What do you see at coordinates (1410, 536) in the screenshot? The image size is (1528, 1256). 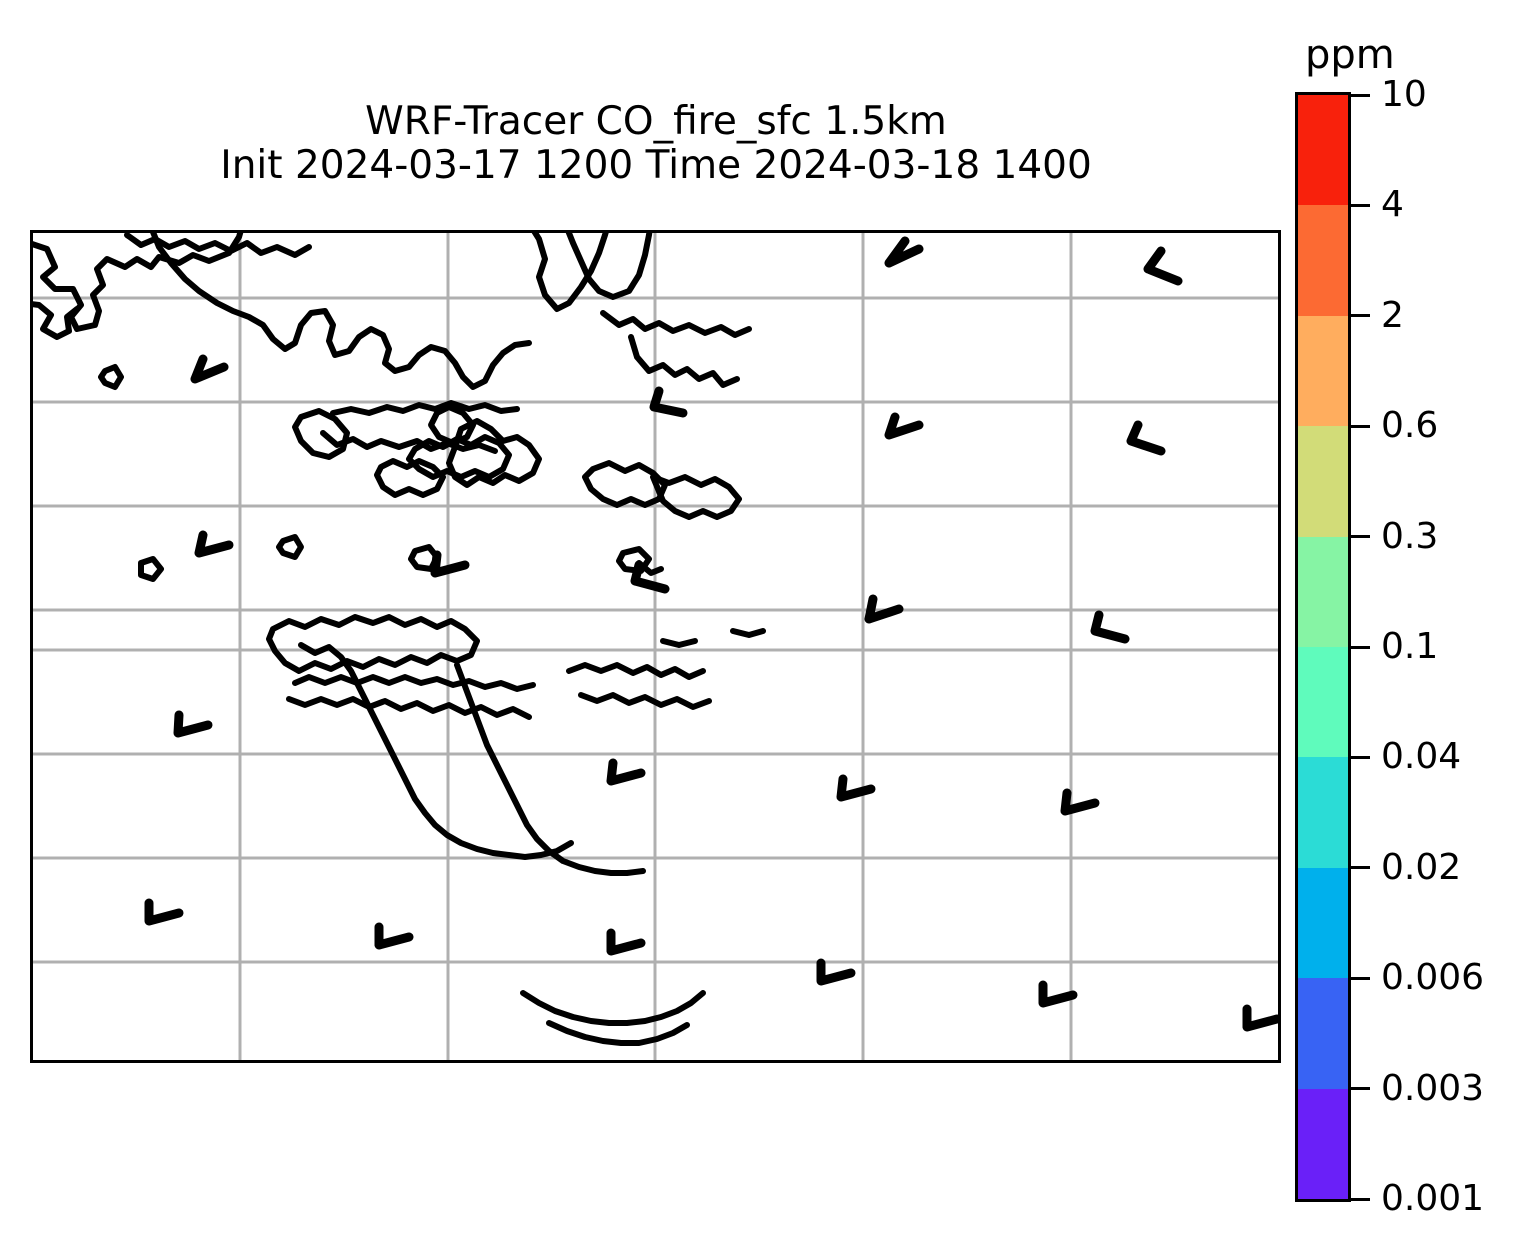 I see `colorbar-tick-label: 0.3` at bounding box center [1410, 536].